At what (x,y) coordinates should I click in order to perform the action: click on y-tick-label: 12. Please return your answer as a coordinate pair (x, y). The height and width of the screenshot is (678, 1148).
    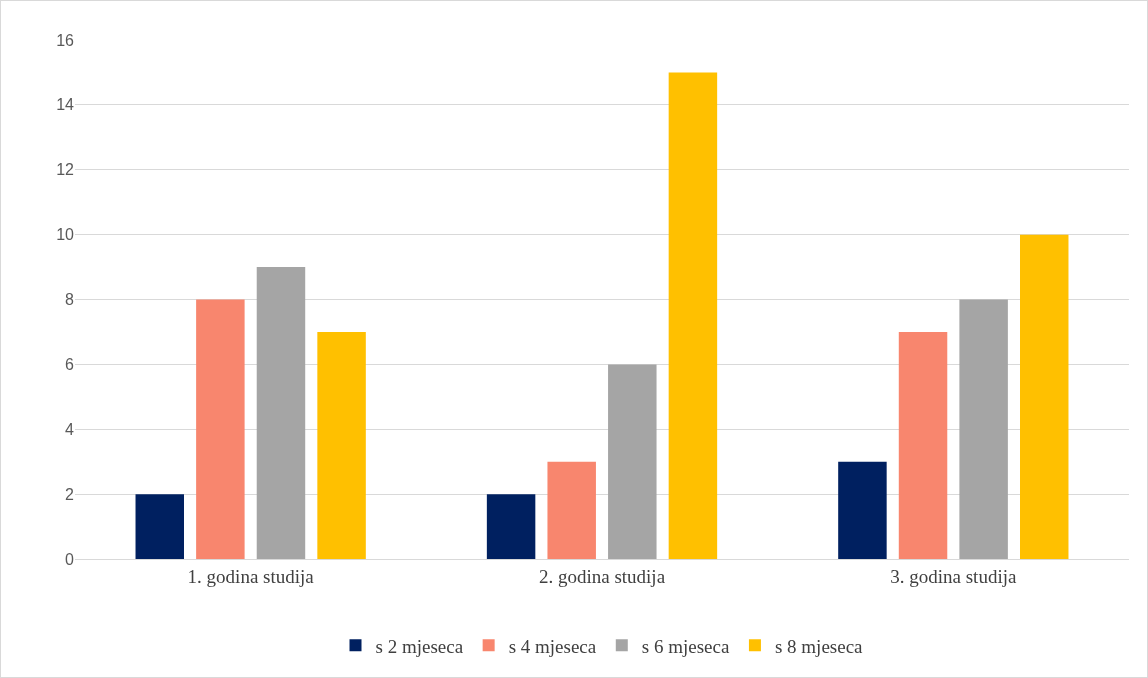
    Looking at the image, I should click on (65, 170).